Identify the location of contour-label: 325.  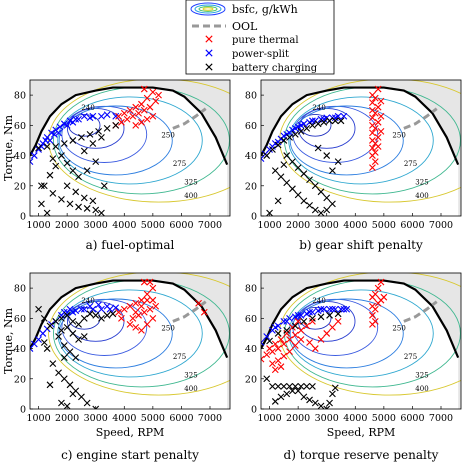
(421, 375).